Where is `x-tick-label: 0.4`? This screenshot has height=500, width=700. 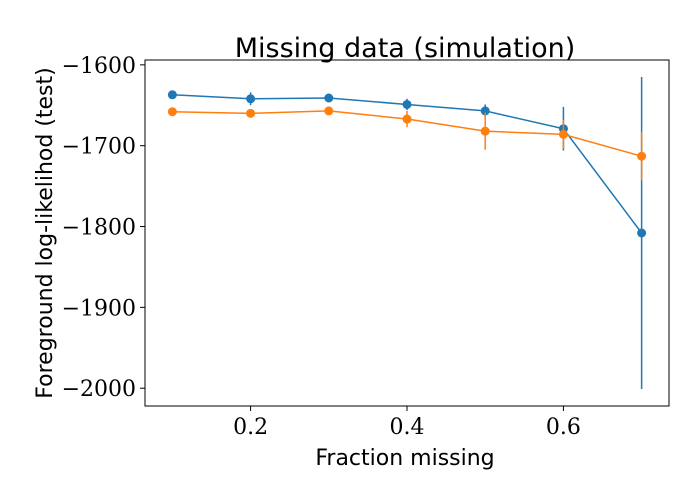 x-tick-label: 0.4 is located at coordinates (407, 427).